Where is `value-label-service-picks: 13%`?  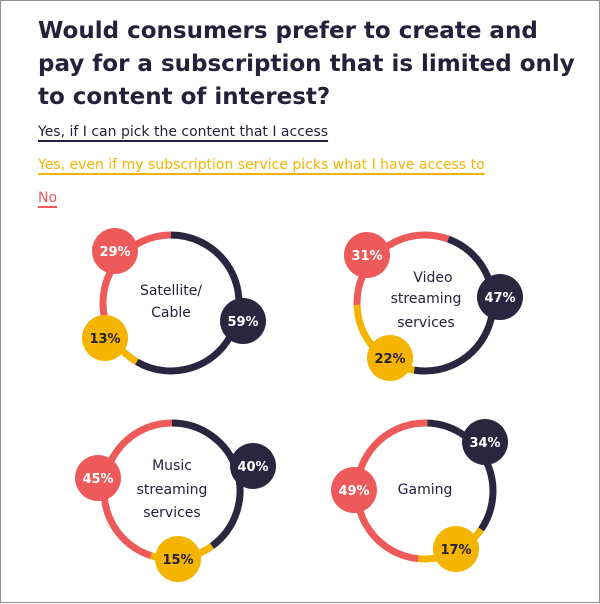
value-label-service-picks: 13% is located at coordinates (104, 339).